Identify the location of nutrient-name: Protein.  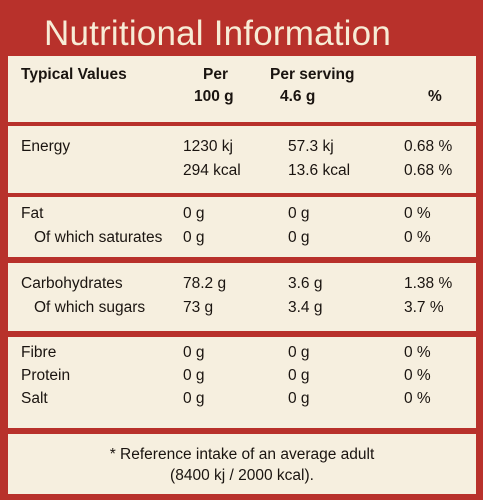
(46, 375).